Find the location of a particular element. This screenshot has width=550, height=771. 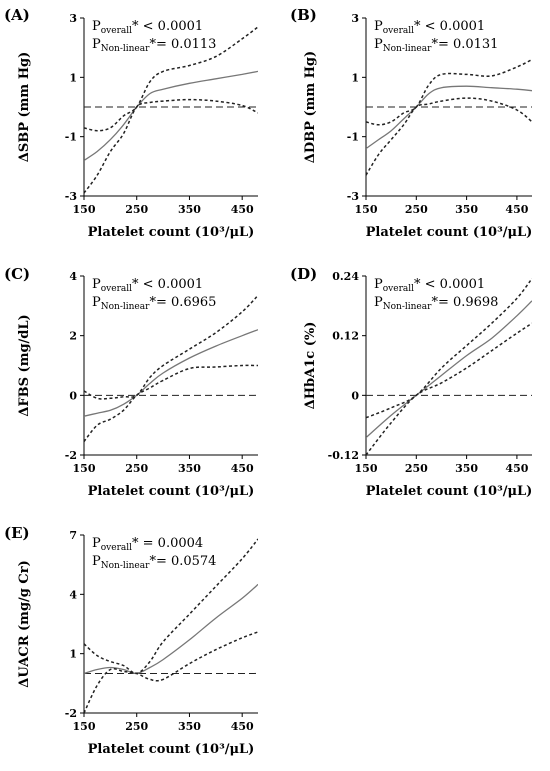

y-axis-label: ΔUACR (mg/g Cr) is located at coordinates (24, 624).